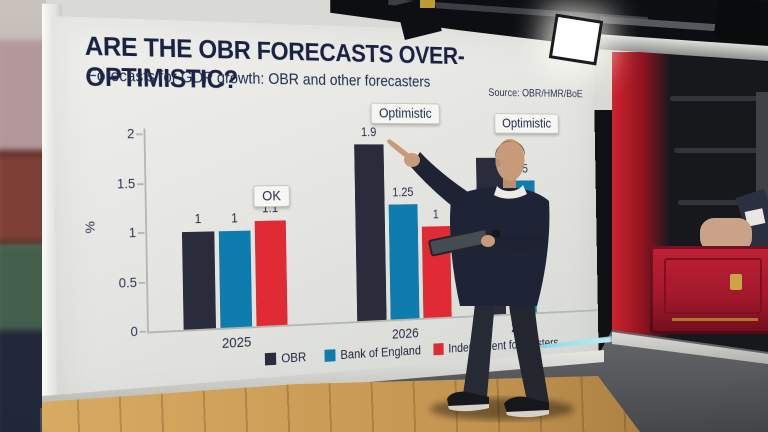  I want to click on ytick-label-1: 1, so click(132, 232).